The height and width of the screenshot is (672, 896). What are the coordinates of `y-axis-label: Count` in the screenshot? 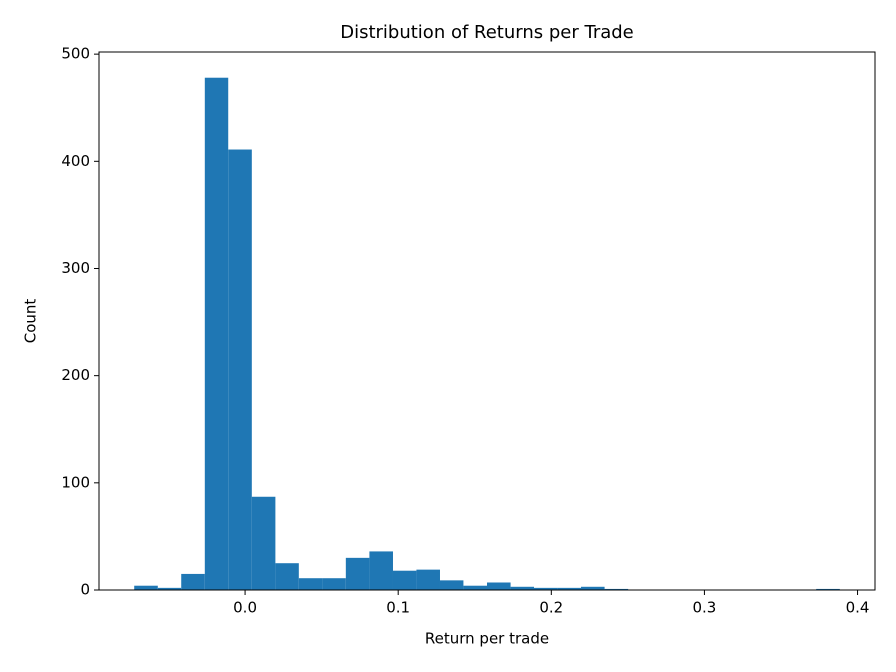 It's located at (31, 321).